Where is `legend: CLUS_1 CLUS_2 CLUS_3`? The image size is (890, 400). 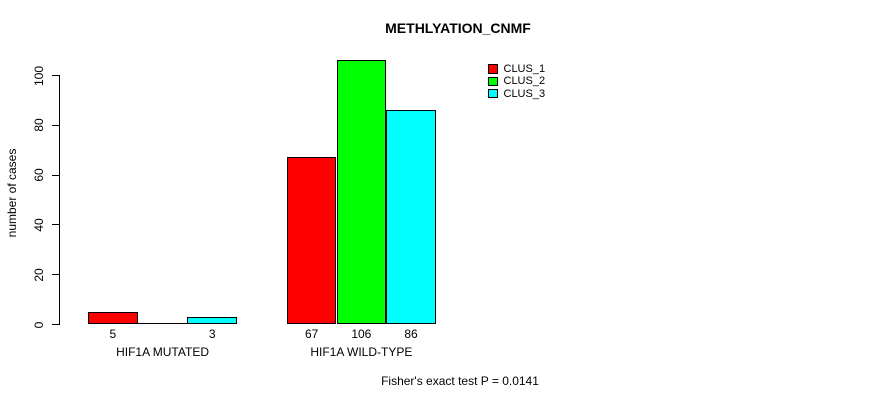
legend: CLUS_1 CLUS_2 CLUS_3 is located at coordinates (516, 81).